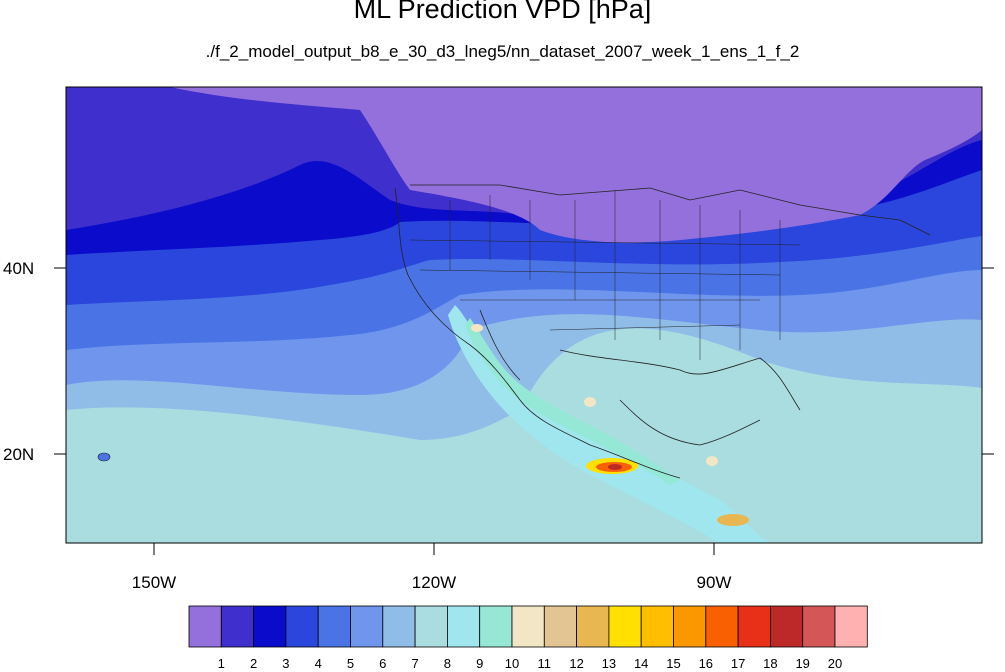  I want to click on colorbar-label: 3, so click(285, 663).